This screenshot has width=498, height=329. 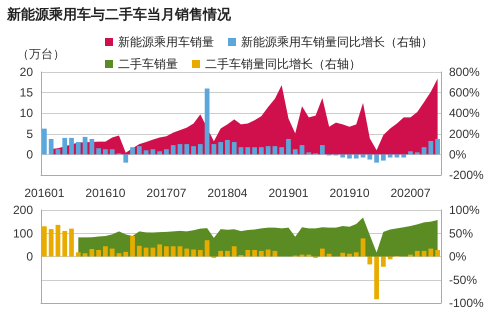 I want to click on y2-tick-label: 800%, so click(x=464, y=72).